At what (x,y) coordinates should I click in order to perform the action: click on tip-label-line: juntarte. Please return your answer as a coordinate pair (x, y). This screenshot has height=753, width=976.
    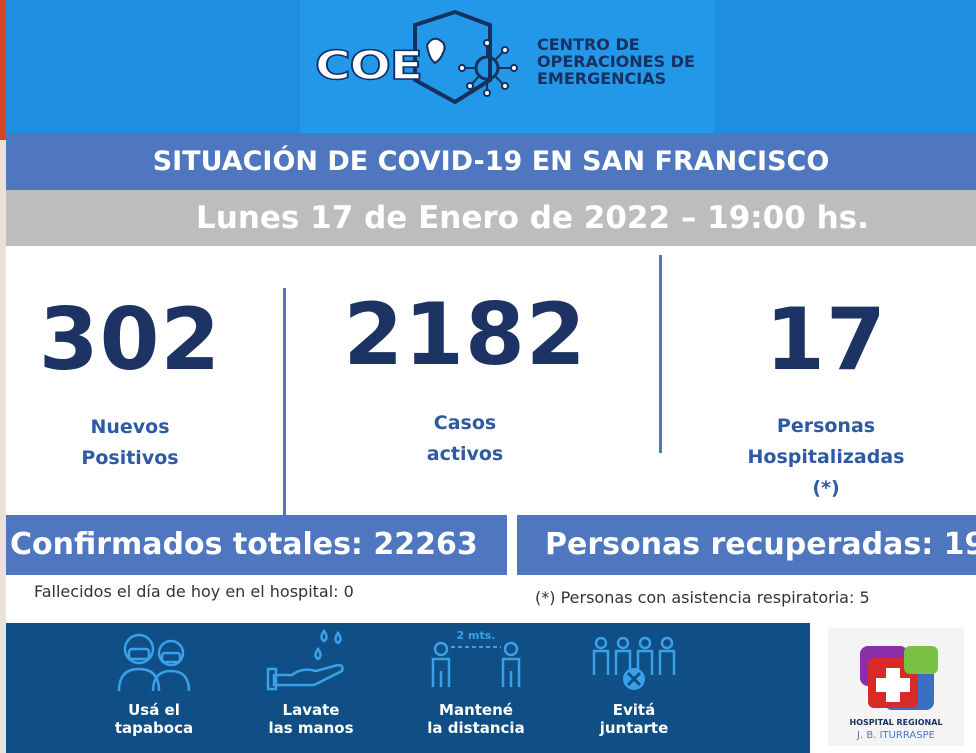
    Looking at the image, I should click on (634, 728).